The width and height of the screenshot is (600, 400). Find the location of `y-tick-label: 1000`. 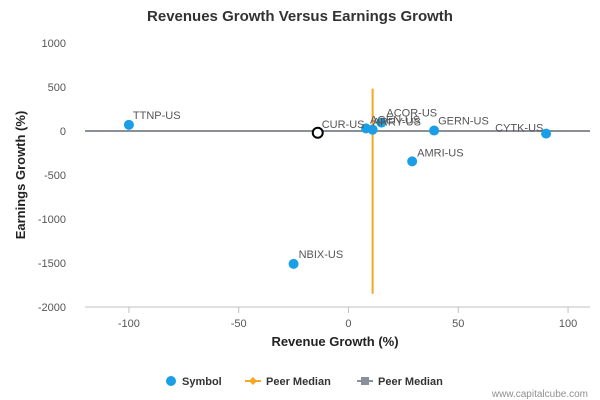

y-tick-label: 1000 is located at coordinates (54, 44).